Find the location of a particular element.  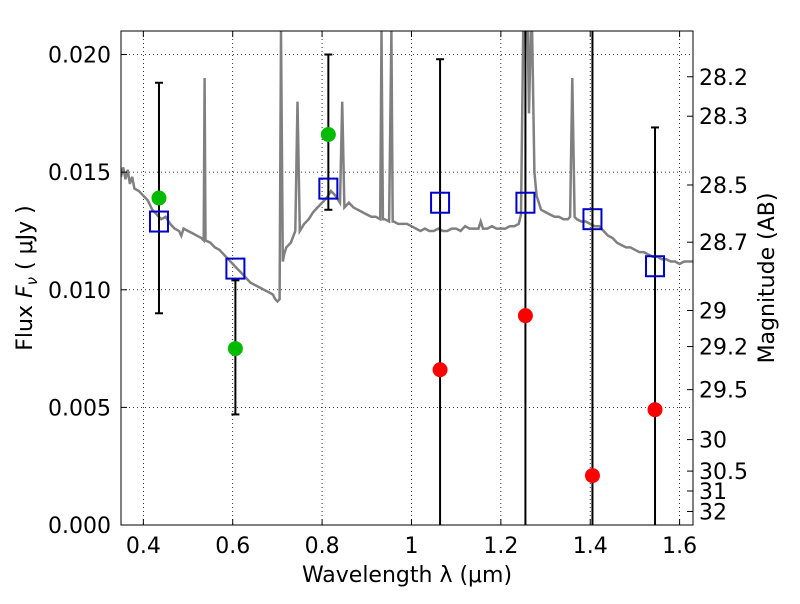

y-tick-label: 0.010 is located at coordinates (79, 291).